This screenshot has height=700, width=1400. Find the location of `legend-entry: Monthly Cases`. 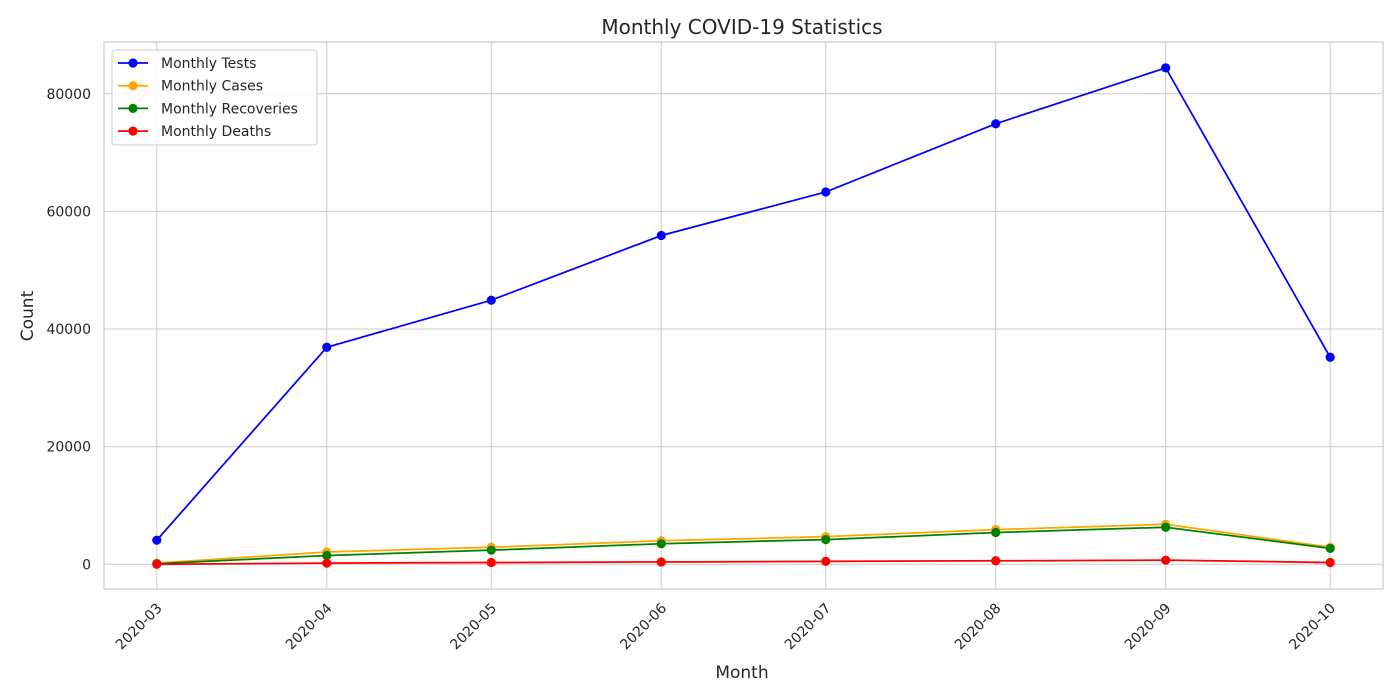

legend-entry: Monthly Cases is located at coordinates (212, 87).